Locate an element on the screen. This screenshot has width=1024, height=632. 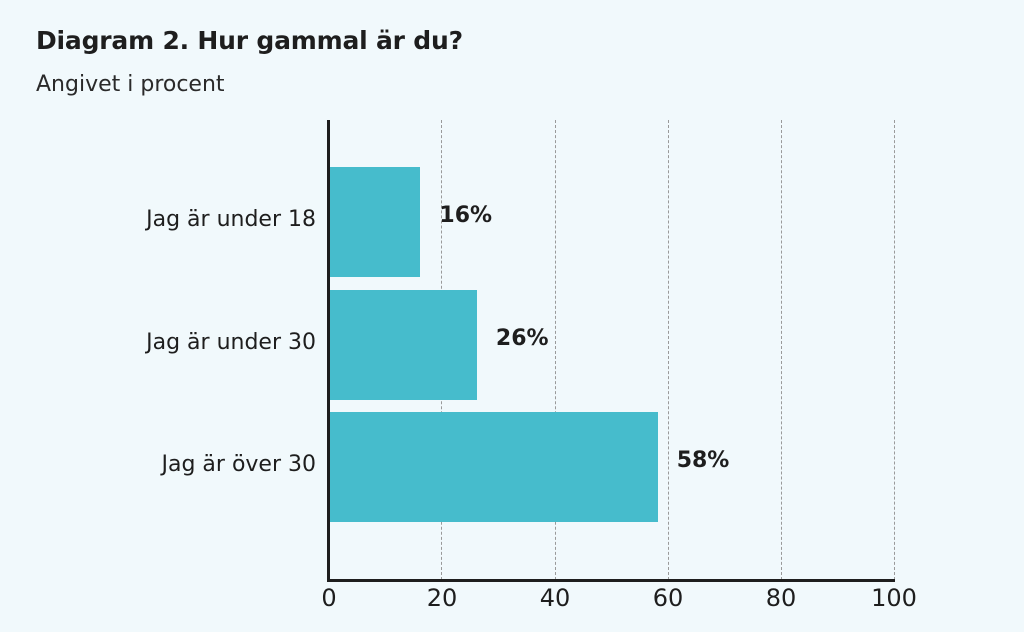
category-label: Jag är under 18 is located at coordinates (231, 219).